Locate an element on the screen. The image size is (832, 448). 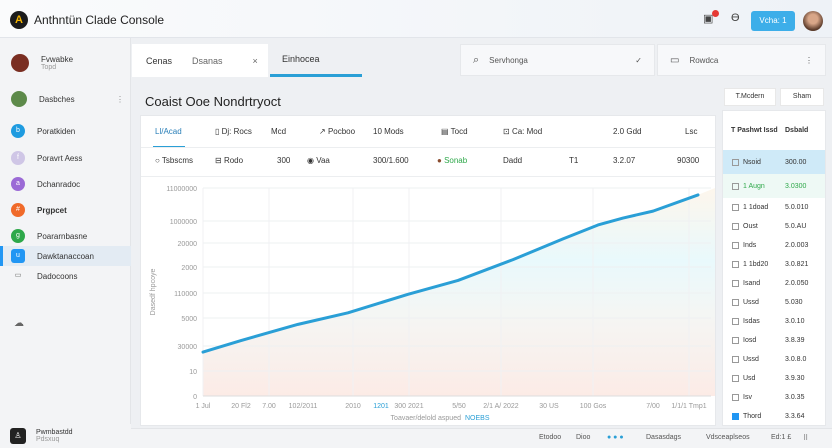
table-cell: 3.2.07 is located at coordinates (624, 160).